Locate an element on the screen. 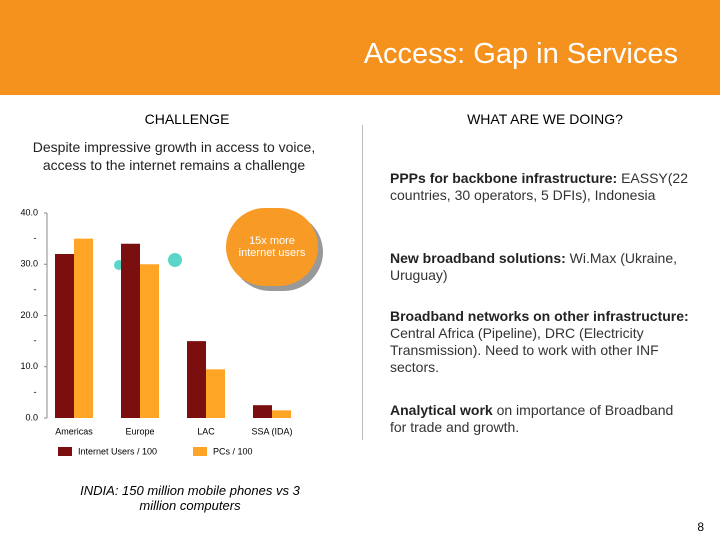 The image size is (720, 540). slide-title: Access: Gap in Services is located at coordinates (520, 54).